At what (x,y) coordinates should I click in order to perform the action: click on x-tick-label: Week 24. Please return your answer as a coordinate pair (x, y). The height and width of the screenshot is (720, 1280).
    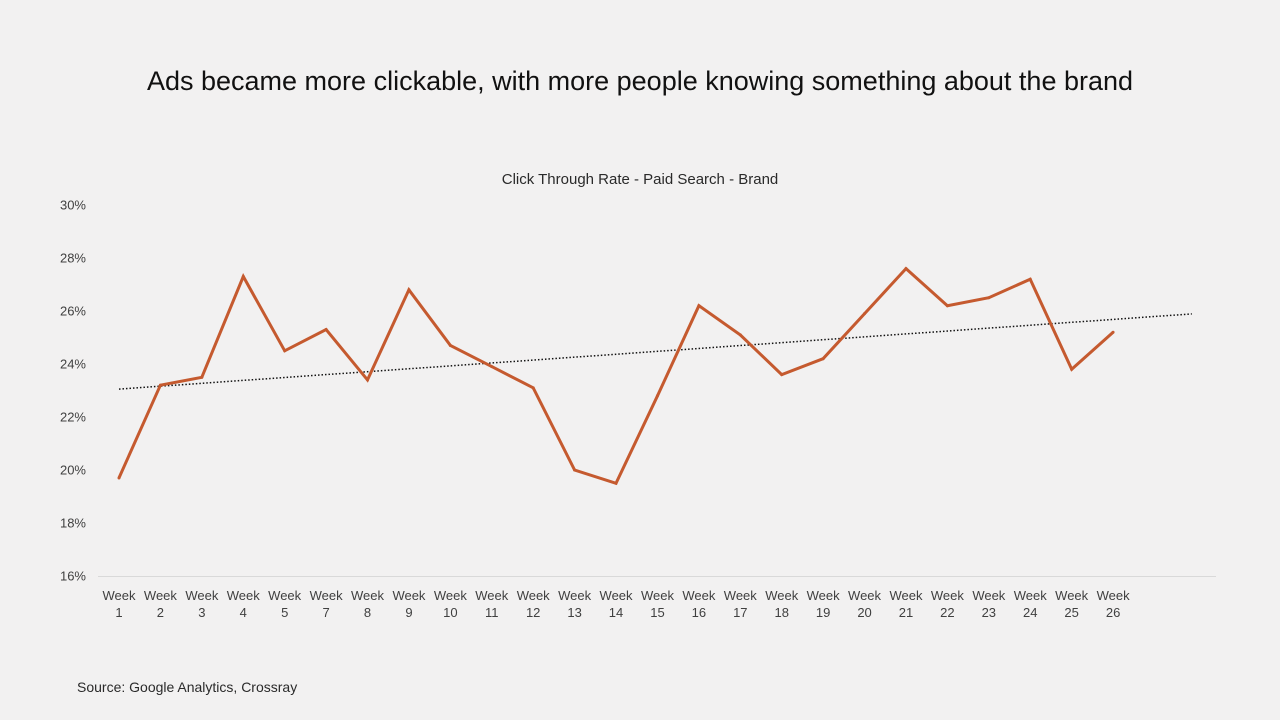
    Looking at the image, I should click on (1030, 604).